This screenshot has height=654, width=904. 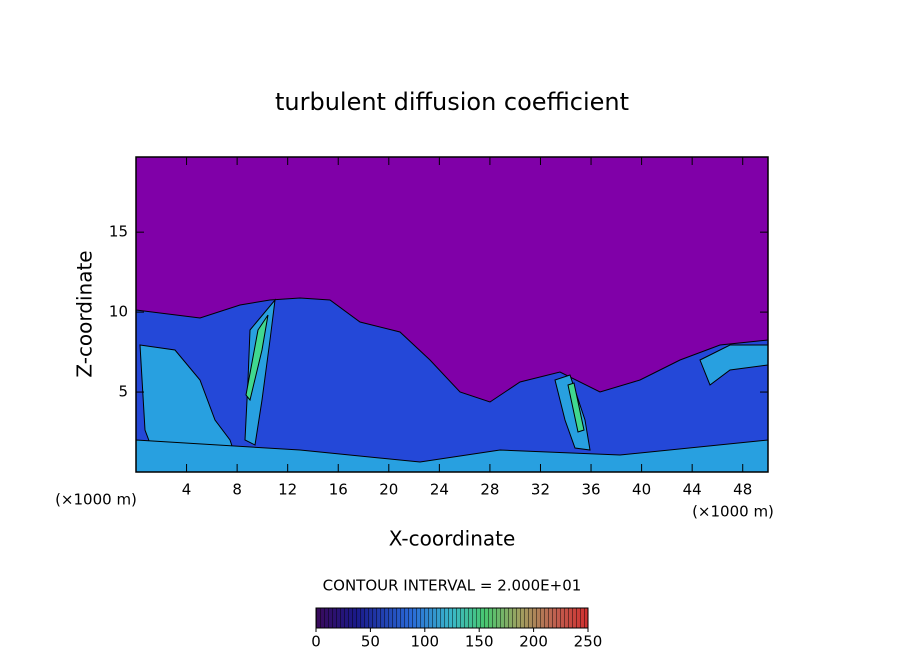 What do you see at coordinates (237, 490) in the screenshot?
I see `x-tick-label: 8` at bounding box center [237, 490].